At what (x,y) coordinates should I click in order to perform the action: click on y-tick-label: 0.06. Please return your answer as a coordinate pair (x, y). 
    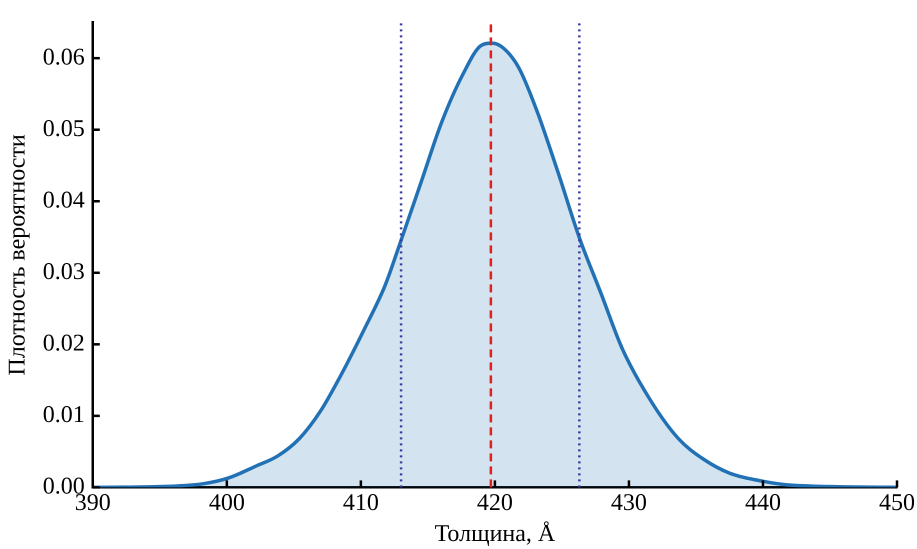
    Looking at the image, I should click on (63, 57).